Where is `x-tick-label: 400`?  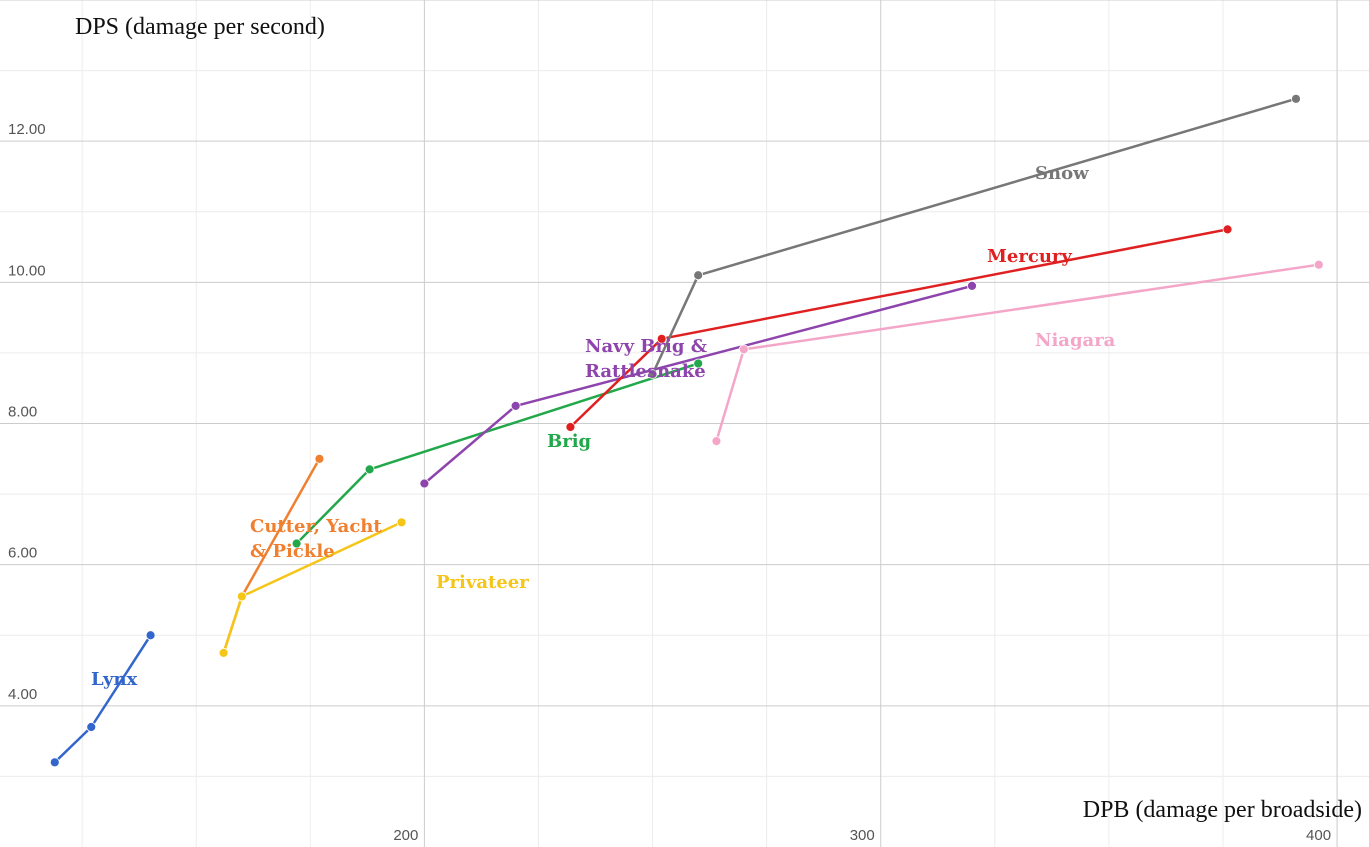
x-tick-label: 400 is located at coordinates (1318, 835).